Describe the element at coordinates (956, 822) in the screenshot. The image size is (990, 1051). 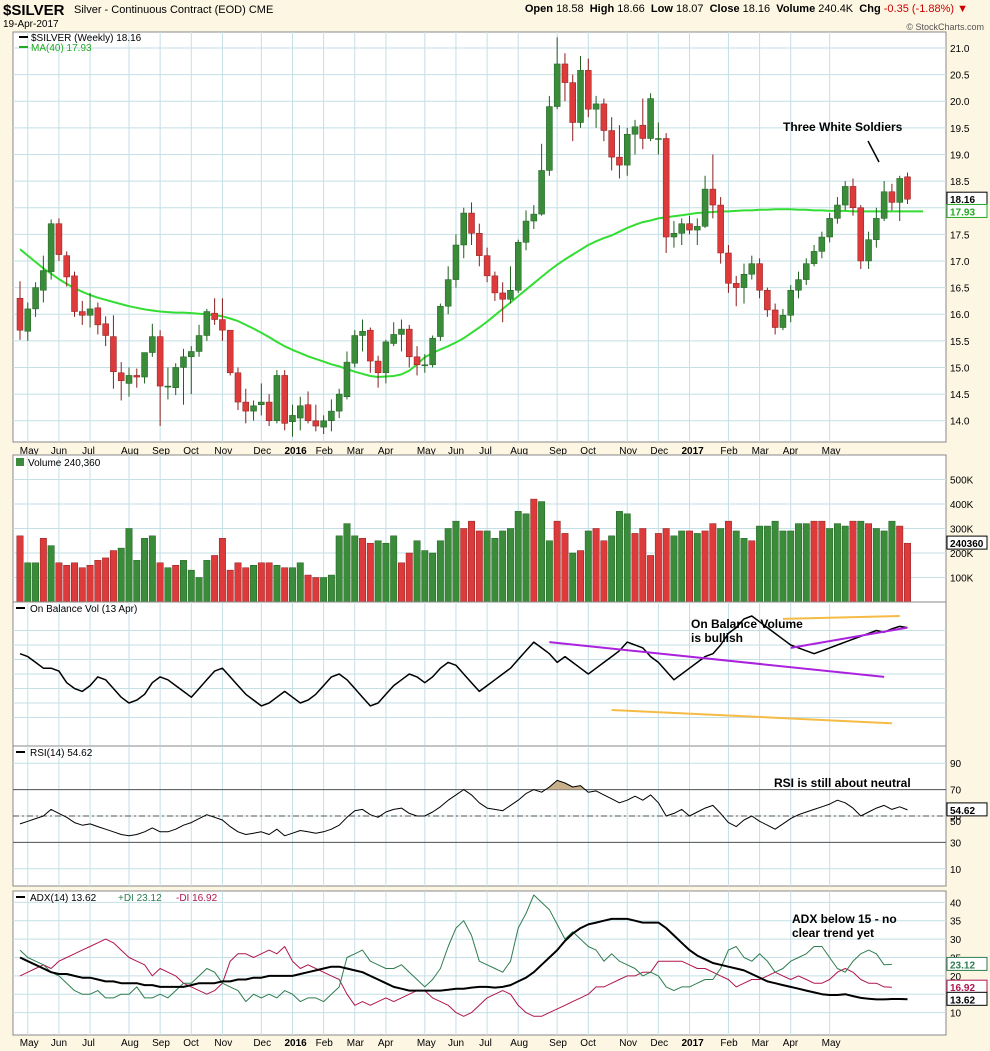
I see `rsi-50-tag: 50` at that location.